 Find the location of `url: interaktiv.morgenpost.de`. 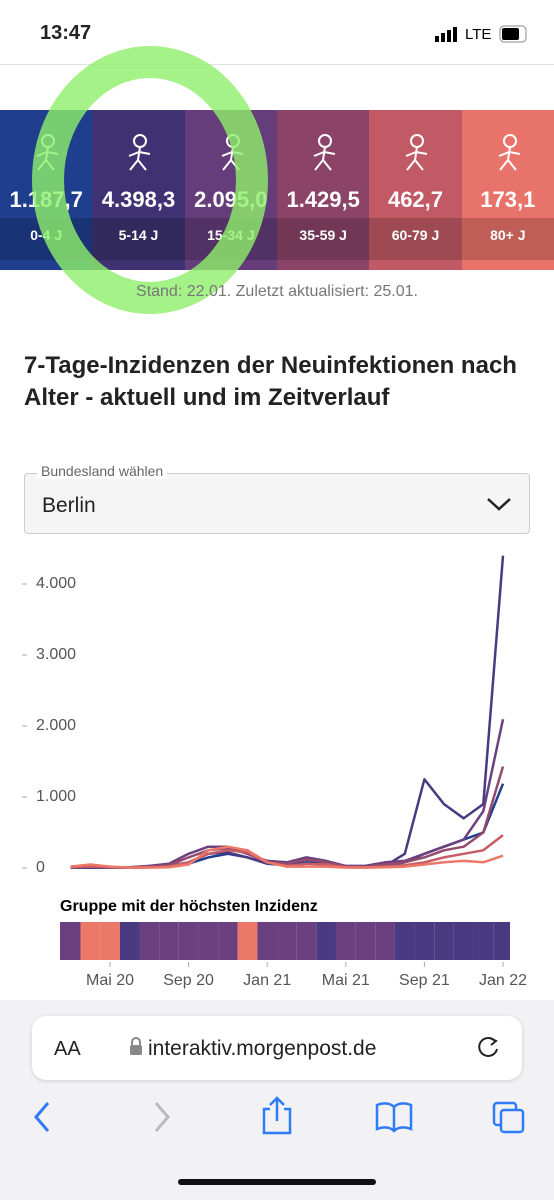

url: interaktiv.morgenpost.de is located at coordinates (262, 1048).